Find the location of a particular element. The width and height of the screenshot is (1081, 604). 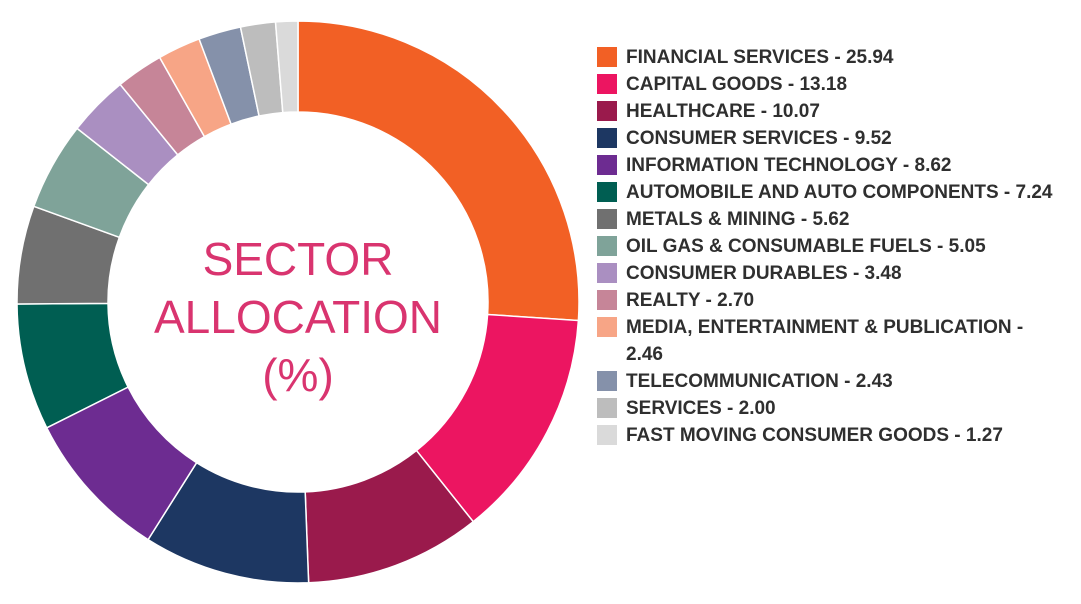

legend-item: CONSUMER SERVICES - 9.52 is located at coordinates (832, 138).